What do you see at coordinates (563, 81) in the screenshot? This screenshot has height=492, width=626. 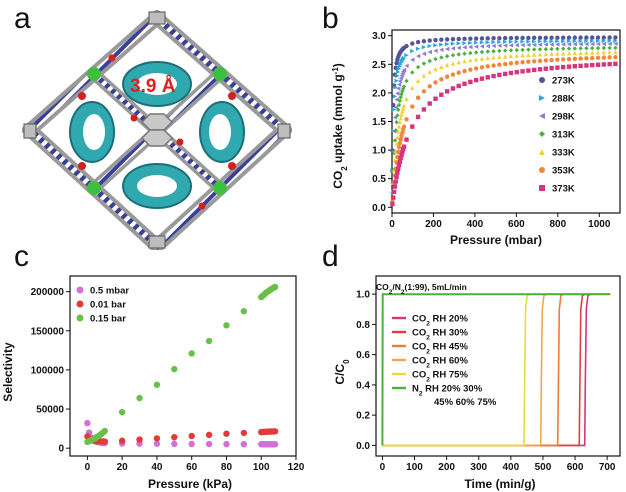 I see `chart-b-legend-label: 273K` at bounding box center [563, 81].